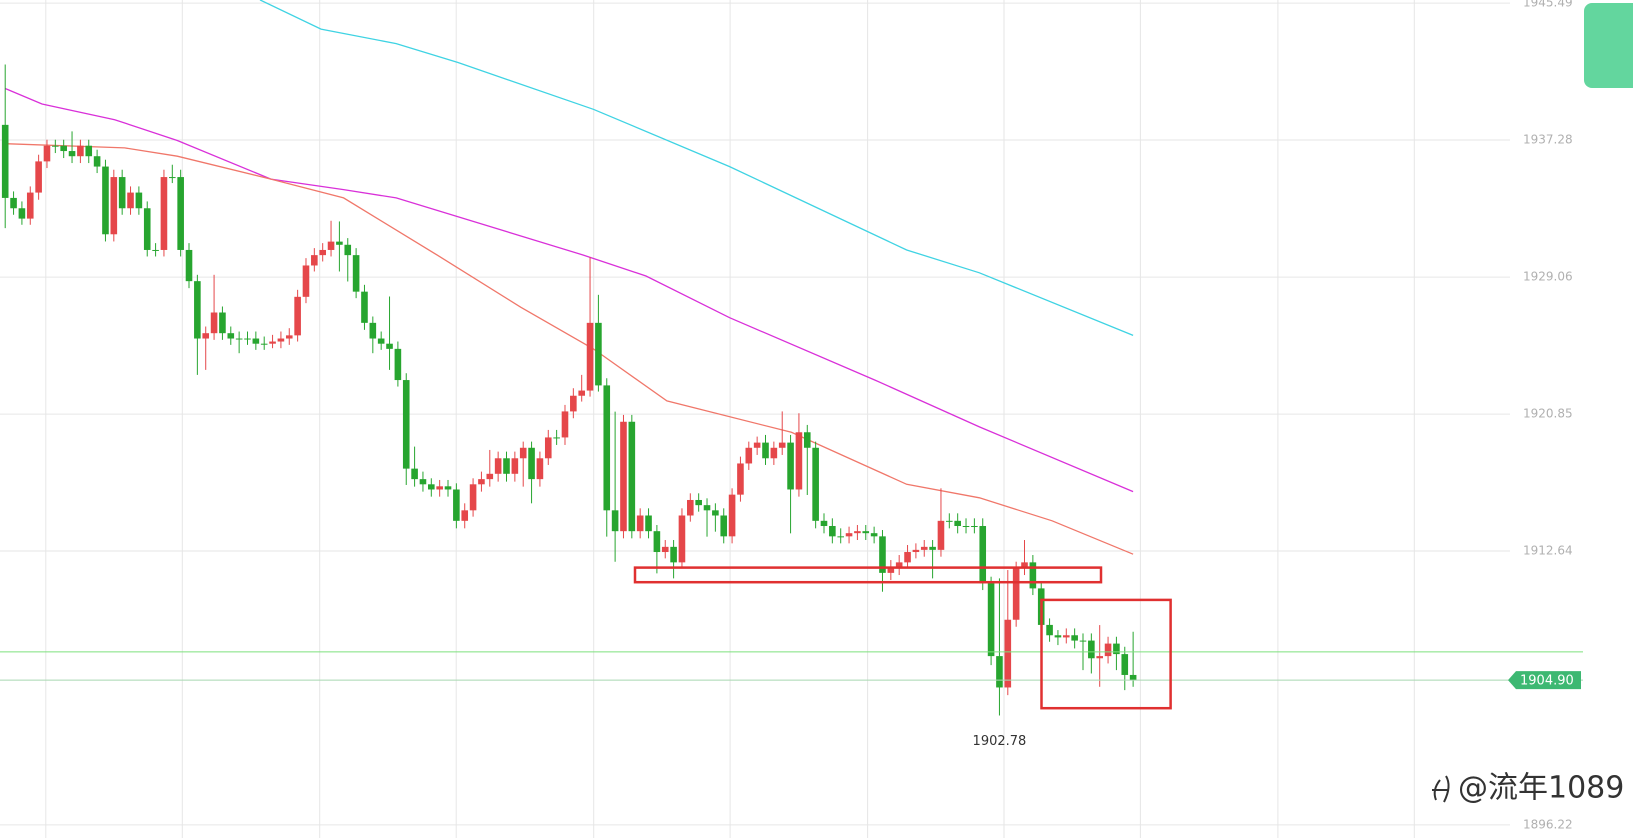  What do you see at coordinates (1548, 824) in the screenshot?
I see `y-tick-label: 1896.22` at bounding box center [1548, 824].